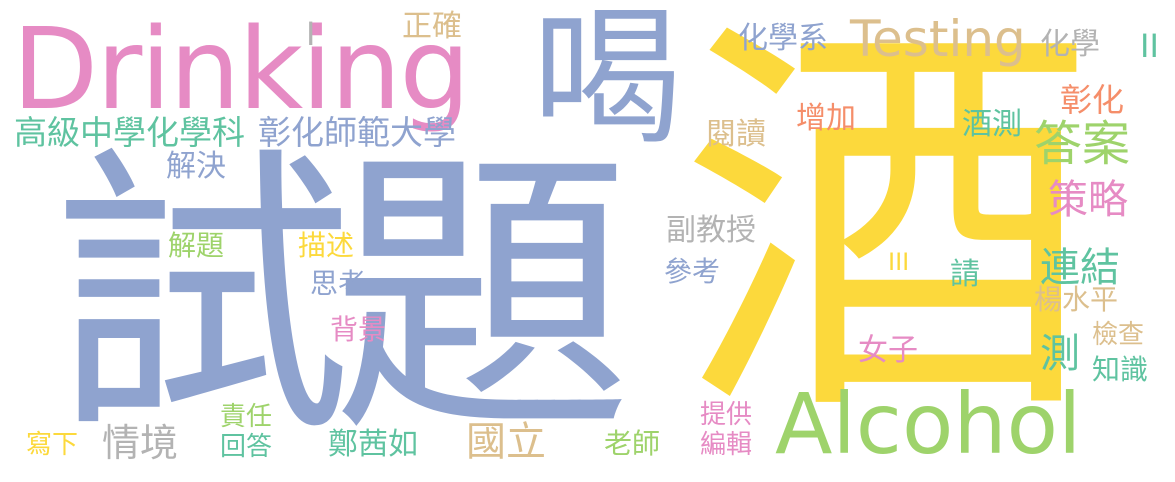  What do you see at coordinates (140, 443) in the screenshot?
I see `word-qingjing: 情境` at bounding box center [140, 443].